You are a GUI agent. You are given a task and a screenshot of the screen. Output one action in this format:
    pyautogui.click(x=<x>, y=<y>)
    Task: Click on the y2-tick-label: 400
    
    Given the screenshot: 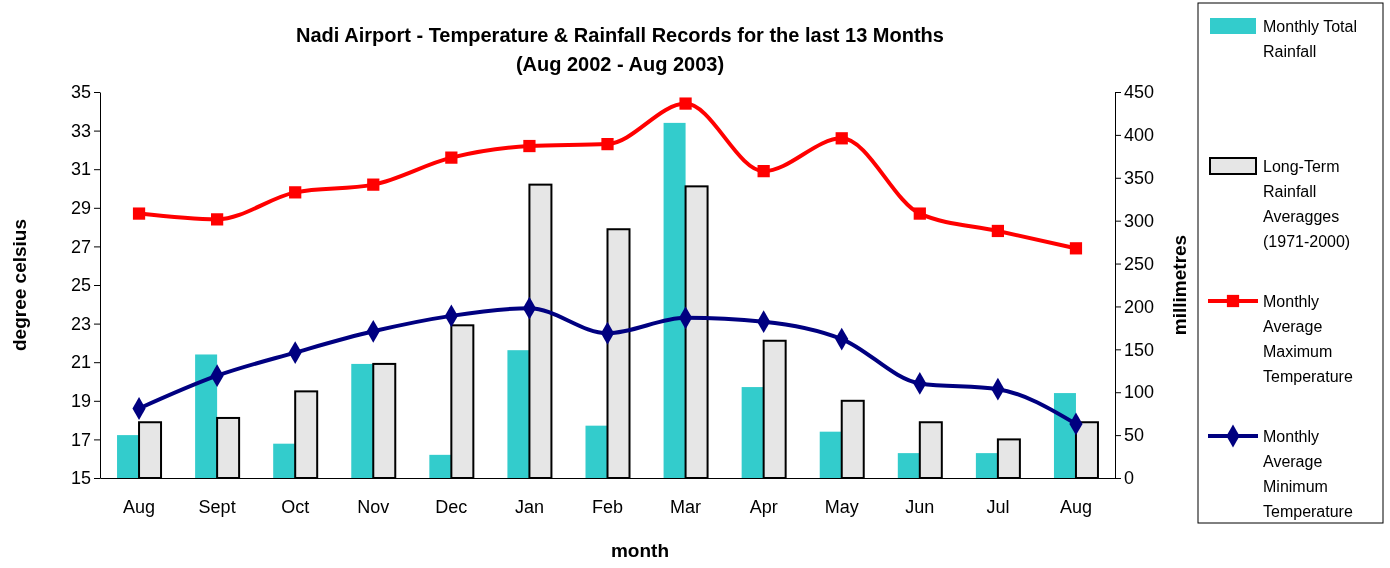 What is the action you would take?
    pyautogui.click(x=1139, y=135)
    